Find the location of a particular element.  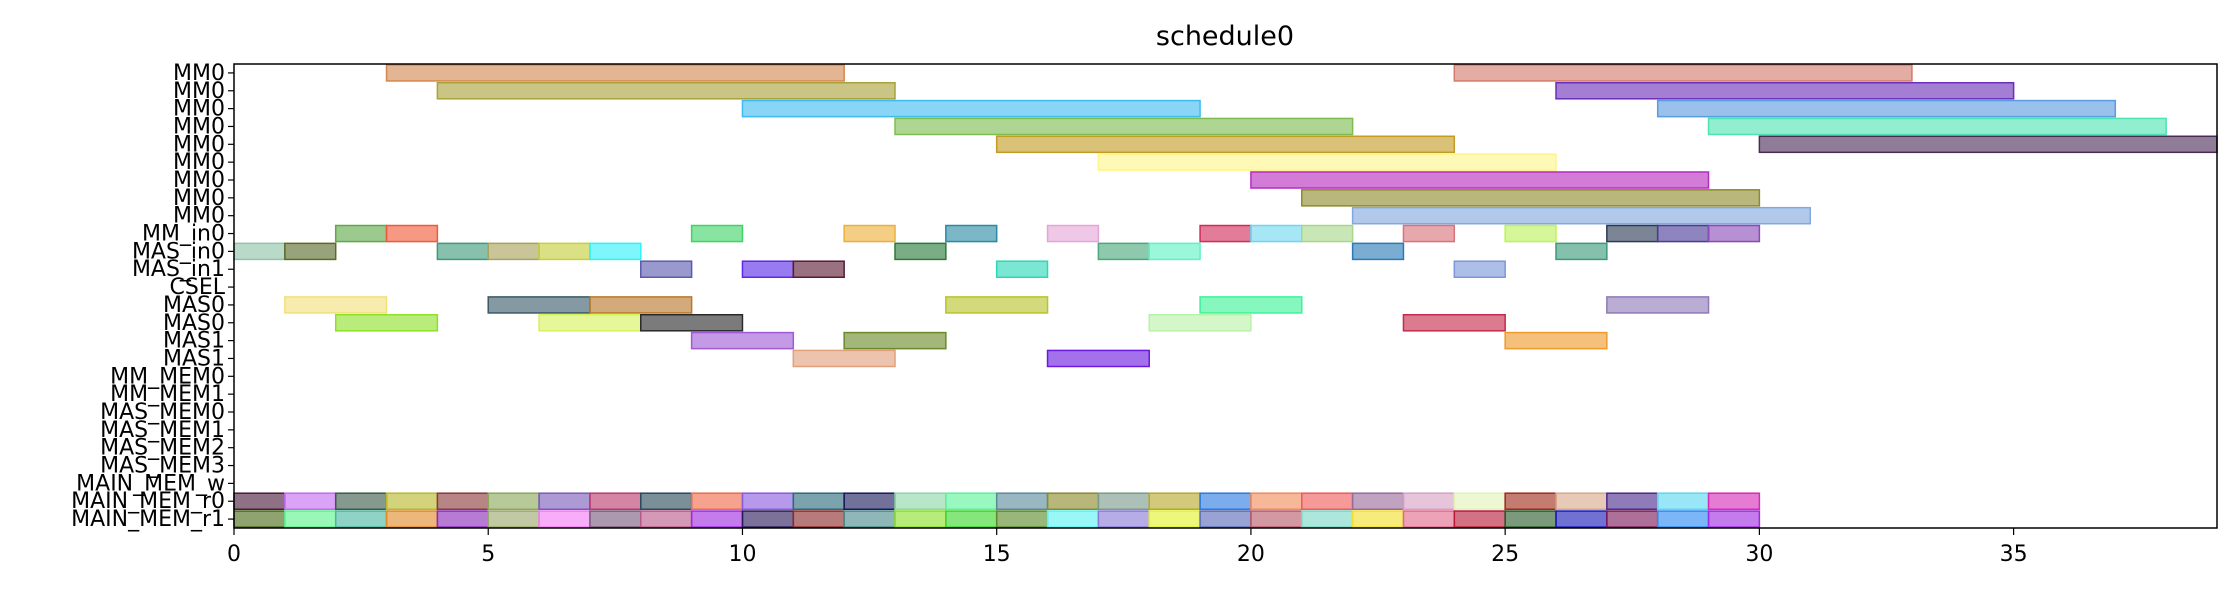

row-label: MM_MEM1 is located at coordinates (167, 394).